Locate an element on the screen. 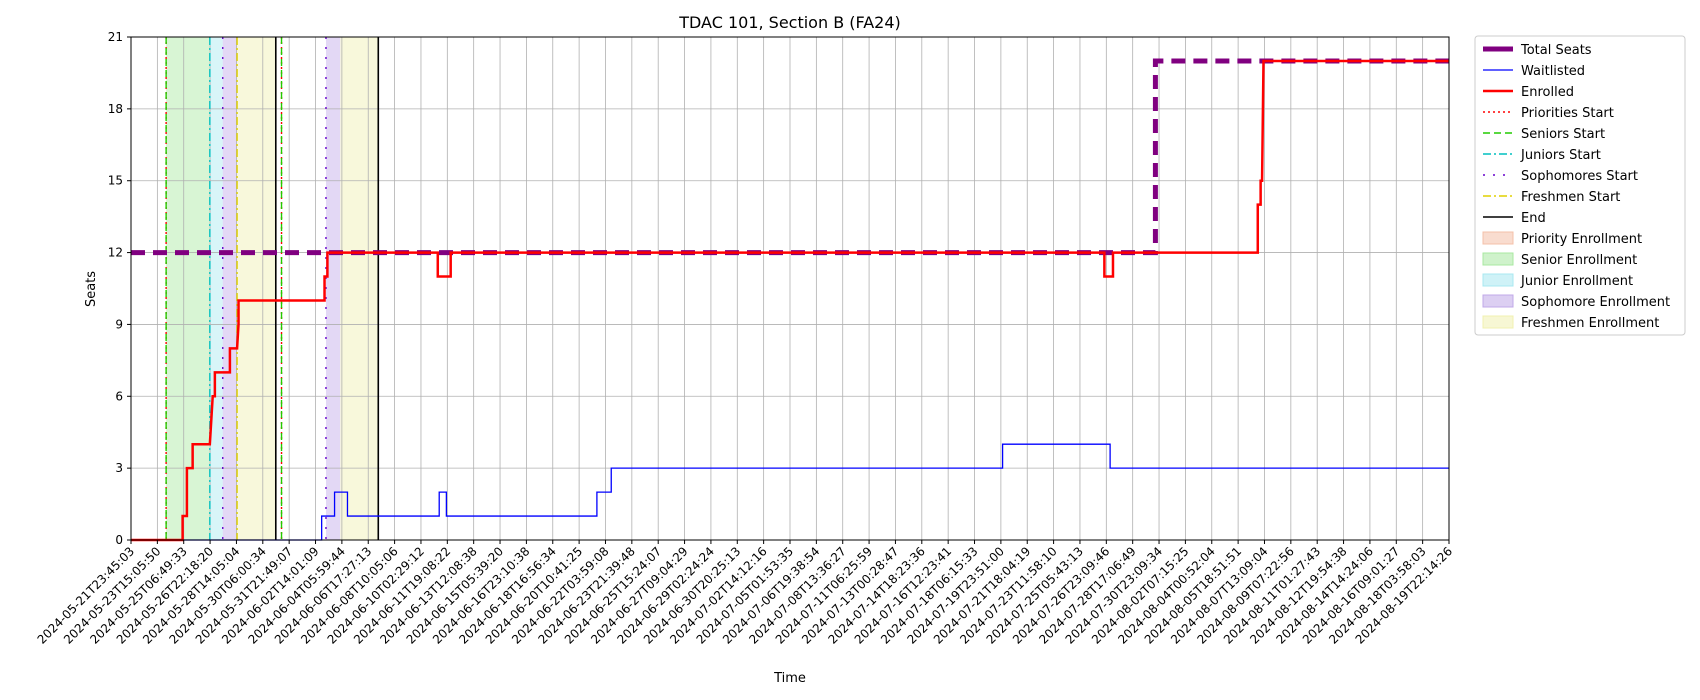 Image resolution: width=1700 pixels, height=700 pixels. y-tick-label: 0 is located at coordinates (119, 540).